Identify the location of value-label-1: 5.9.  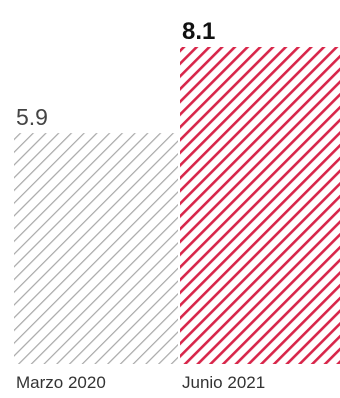
(32, 117).